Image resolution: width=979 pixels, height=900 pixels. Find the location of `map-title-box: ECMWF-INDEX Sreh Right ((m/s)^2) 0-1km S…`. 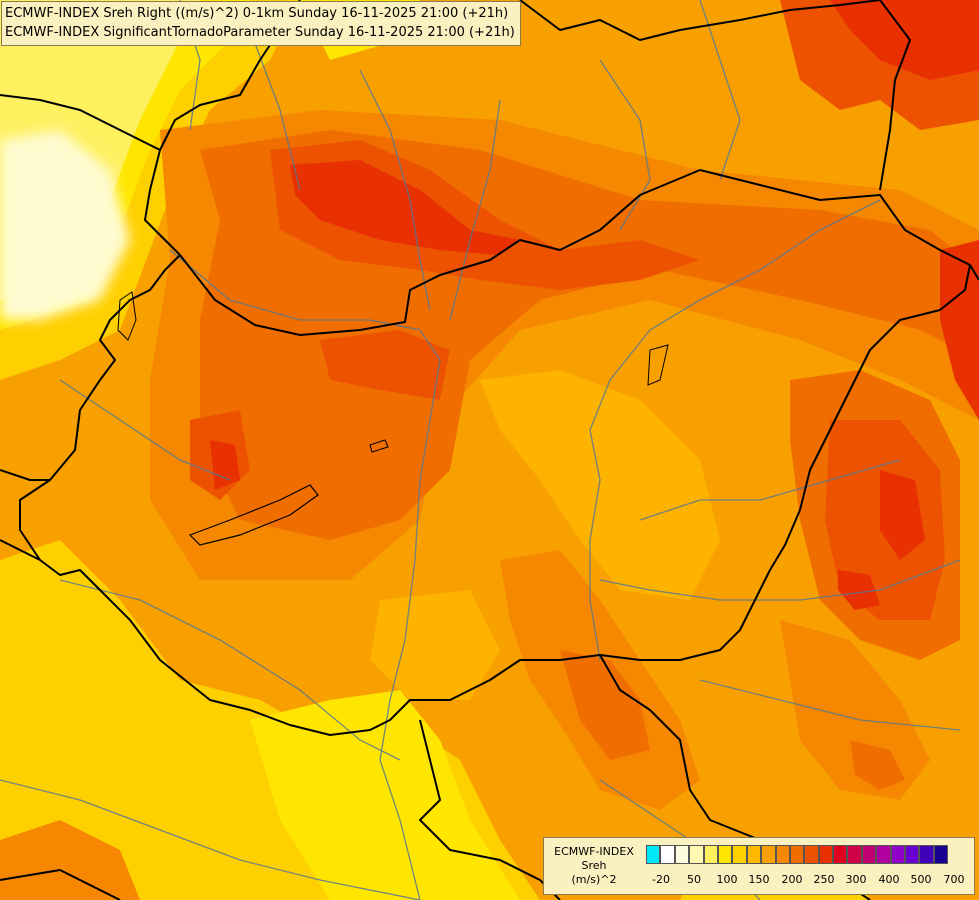

map-title-box: ECMWF-INDEX Sreh Right ((m/s)^2) 0-1km S… is located at coordinates (261, 23).